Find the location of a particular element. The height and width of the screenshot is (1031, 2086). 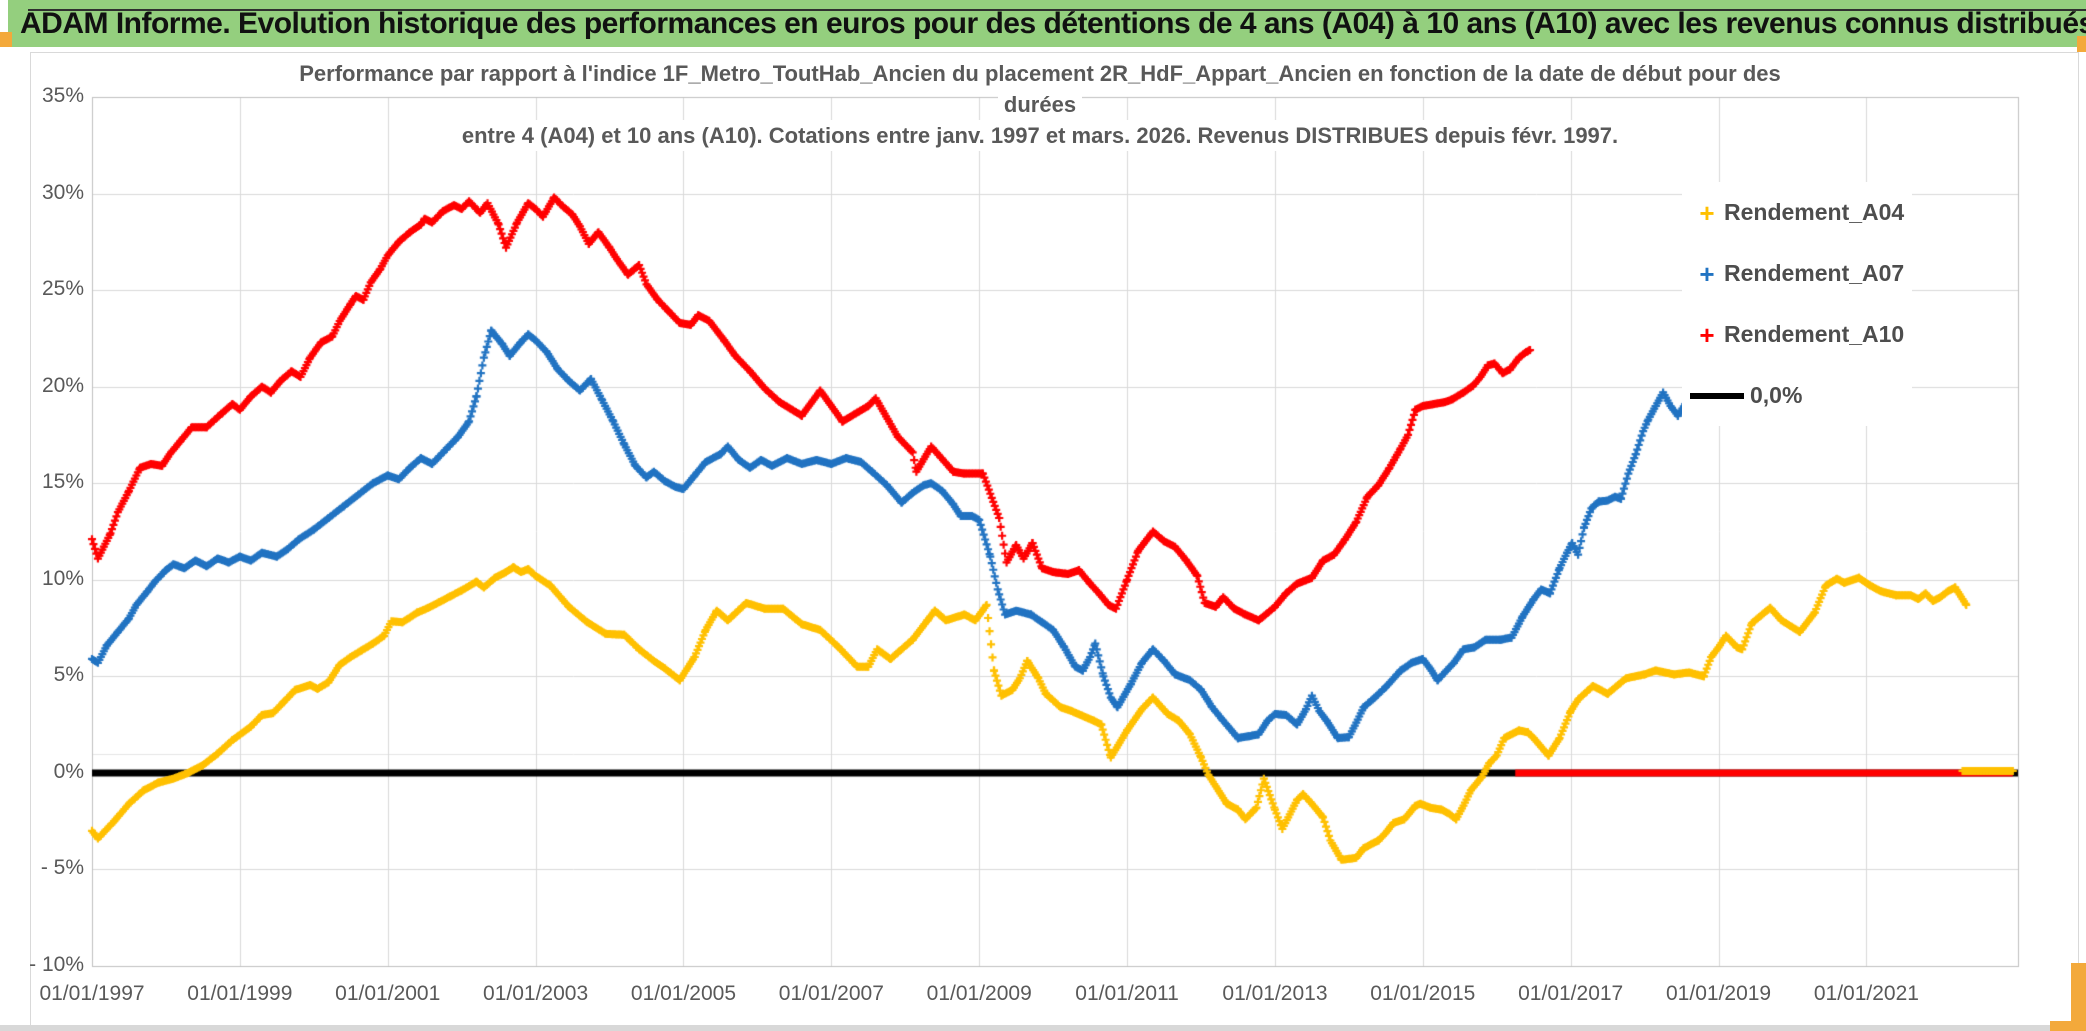

x-axis-tick-label: 01/01/1999 is located at coordinates (240, 993).